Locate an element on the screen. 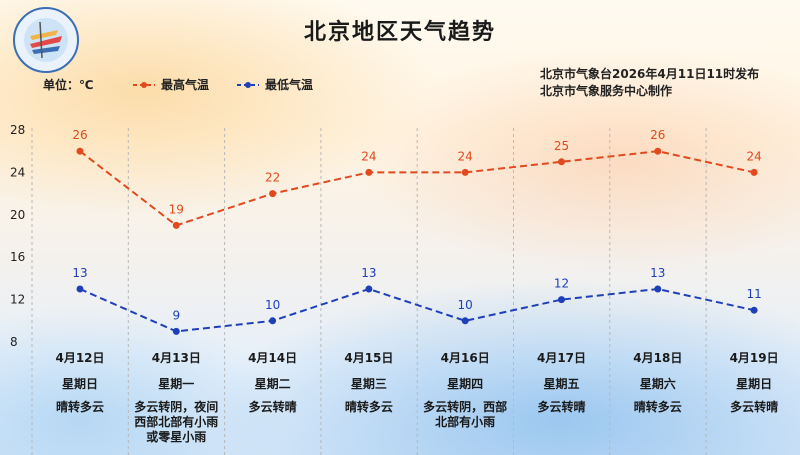  y-tick-label: 20 is located at coordinates (17, 215).